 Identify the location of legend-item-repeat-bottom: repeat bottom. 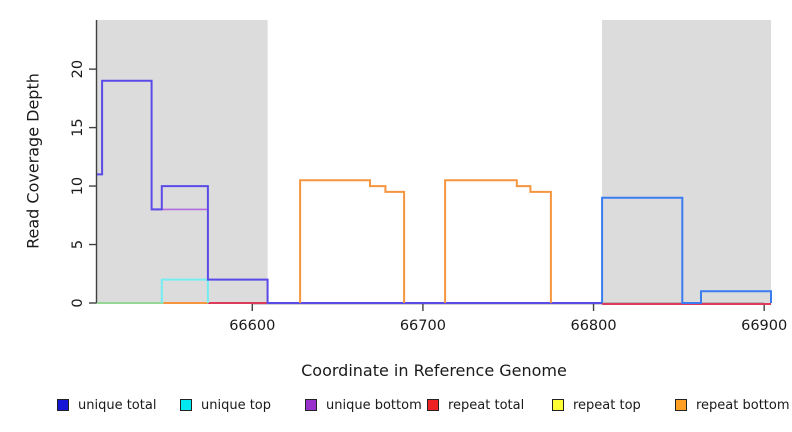
(732, 405).